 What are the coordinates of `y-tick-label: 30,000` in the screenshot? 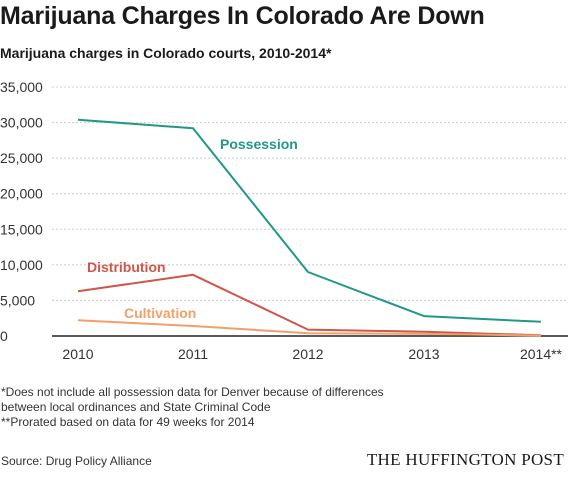 It's located at (21, 123).